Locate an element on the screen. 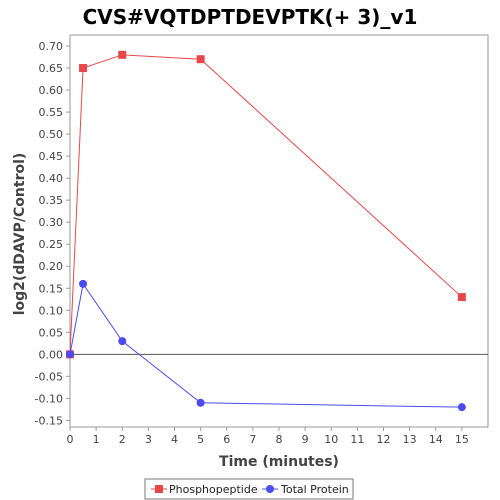  y-tick-label: 0.10 is located at coordinates (51, 310).